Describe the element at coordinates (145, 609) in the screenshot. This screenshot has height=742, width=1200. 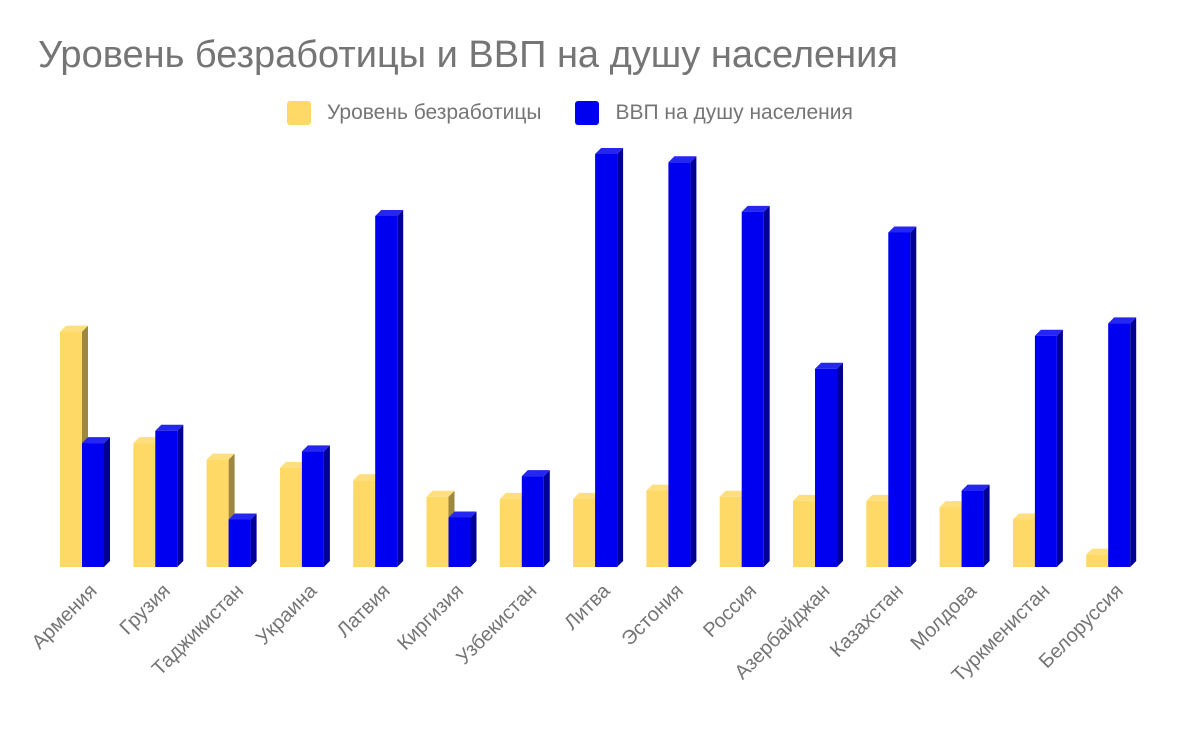
I see `x-tick-label: Грузия` at that location.